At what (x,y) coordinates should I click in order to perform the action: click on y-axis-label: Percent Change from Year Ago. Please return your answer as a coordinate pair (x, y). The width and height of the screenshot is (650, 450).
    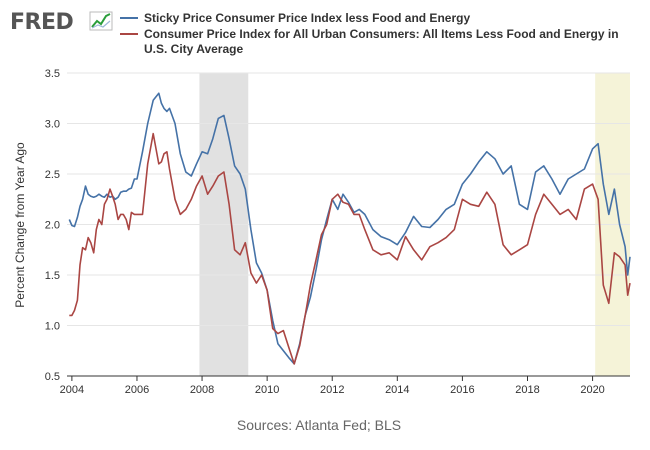
    Looking at the image, I should click on (20, 225).